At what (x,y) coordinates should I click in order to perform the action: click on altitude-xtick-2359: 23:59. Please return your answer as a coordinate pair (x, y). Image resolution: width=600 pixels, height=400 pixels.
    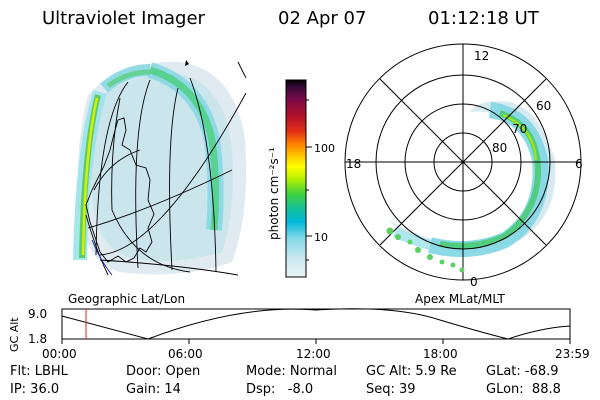
    Looking at the image, I should click on (572, 354).